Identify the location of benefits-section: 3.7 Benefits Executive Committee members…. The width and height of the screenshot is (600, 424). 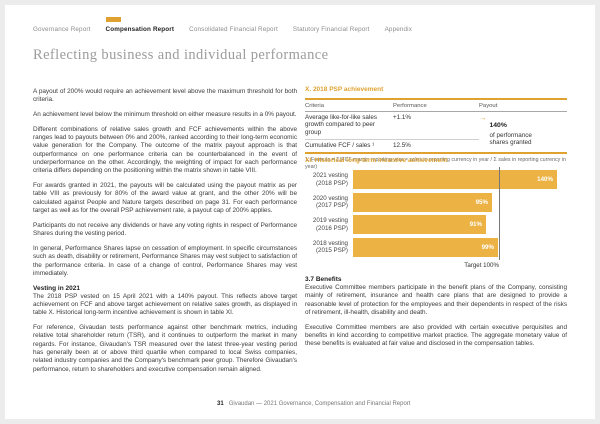
(436, 315).